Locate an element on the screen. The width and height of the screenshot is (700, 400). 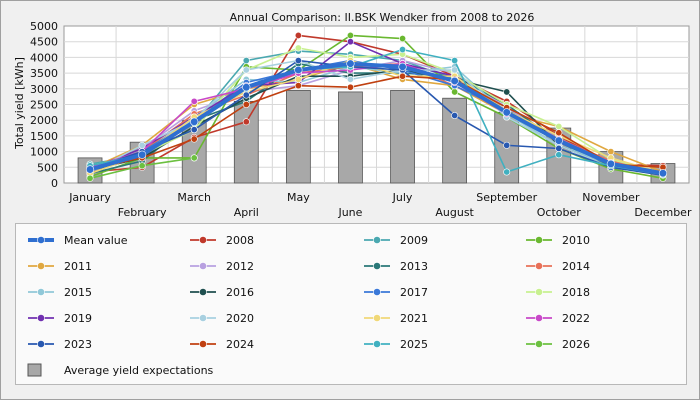
x-tick-label: June is located at coordinates (349, 212).